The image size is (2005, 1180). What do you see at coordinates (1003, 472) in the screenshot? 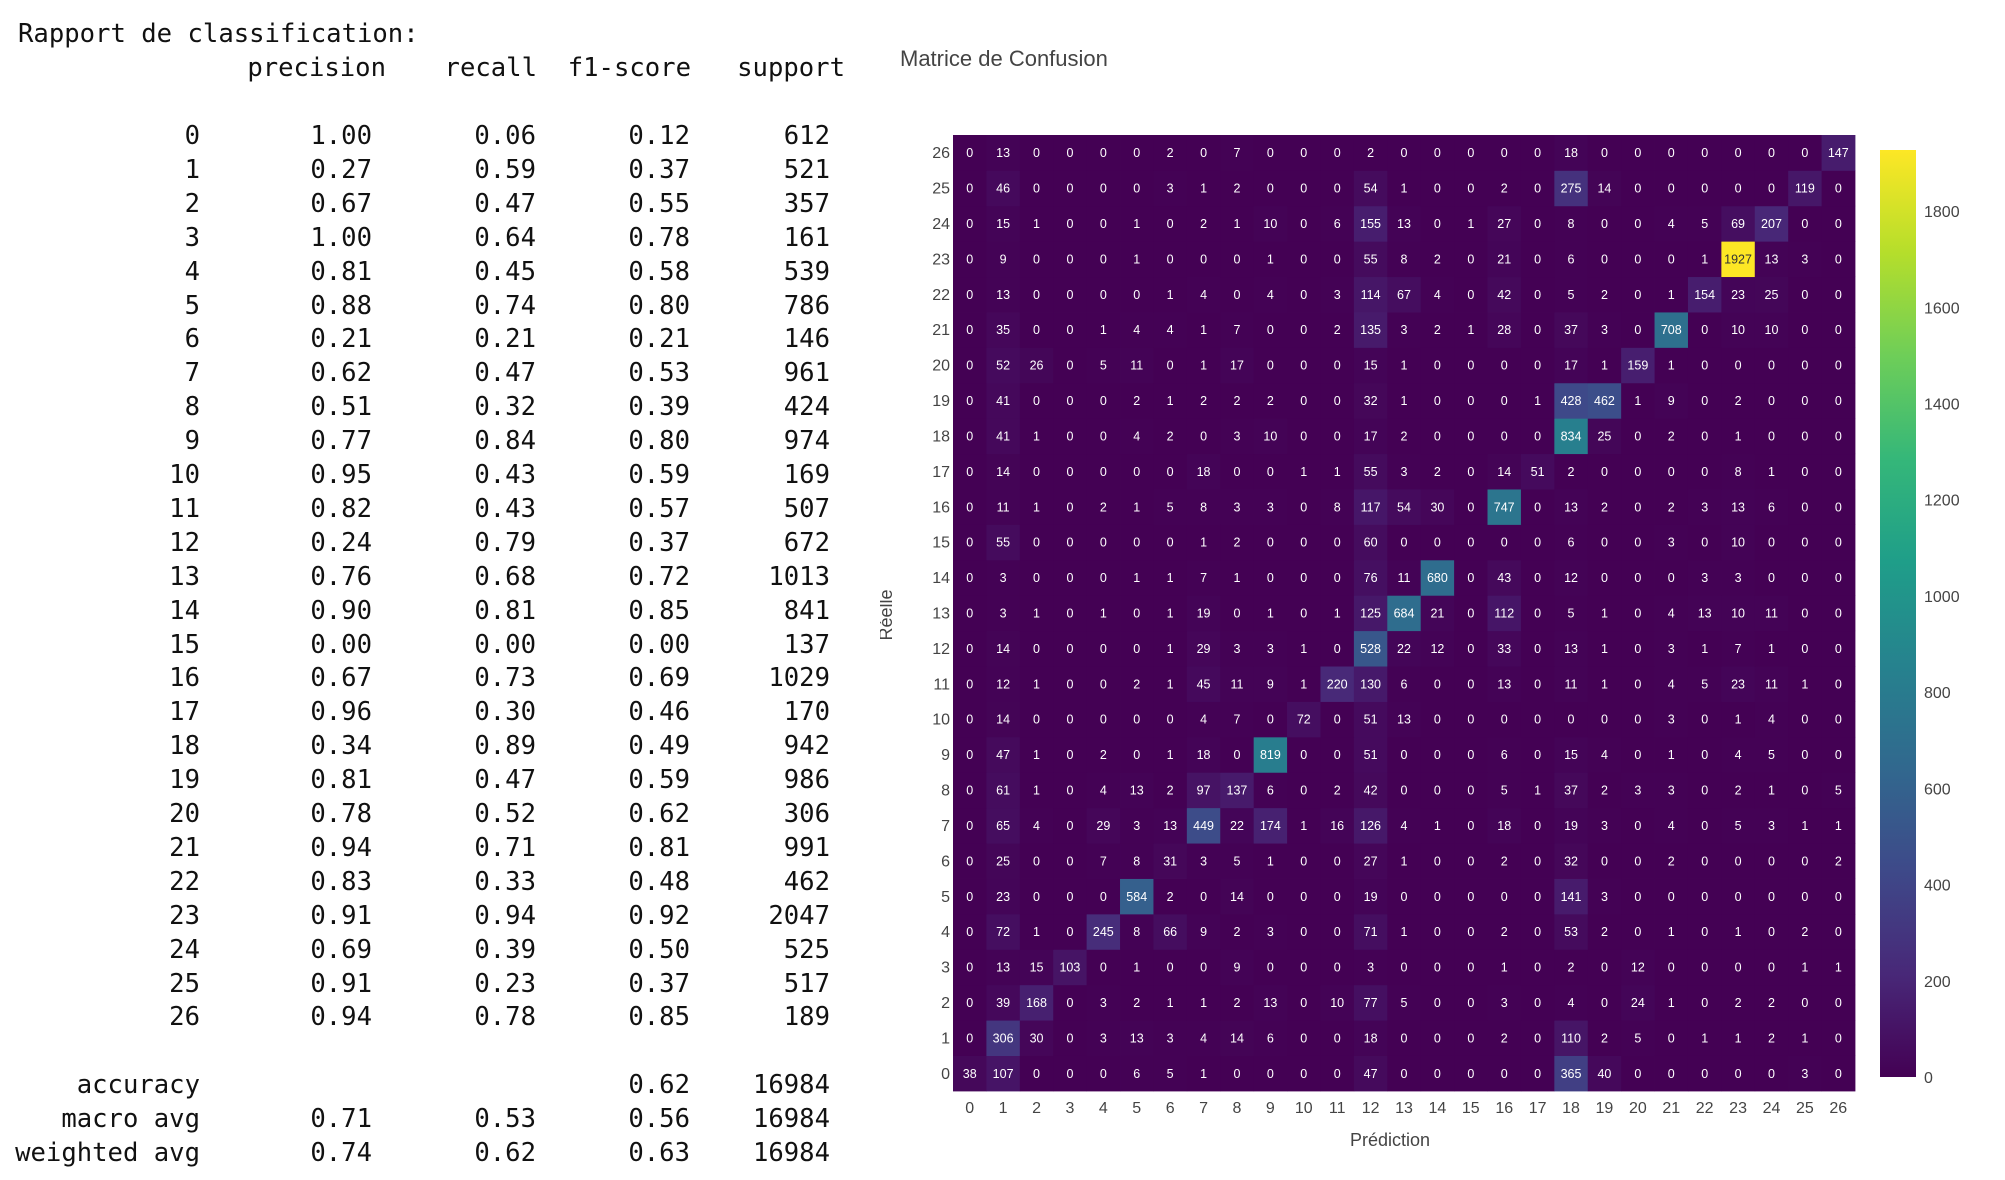
I see `heatmap-cell-value: 14` at bounding box center [1003, 472].